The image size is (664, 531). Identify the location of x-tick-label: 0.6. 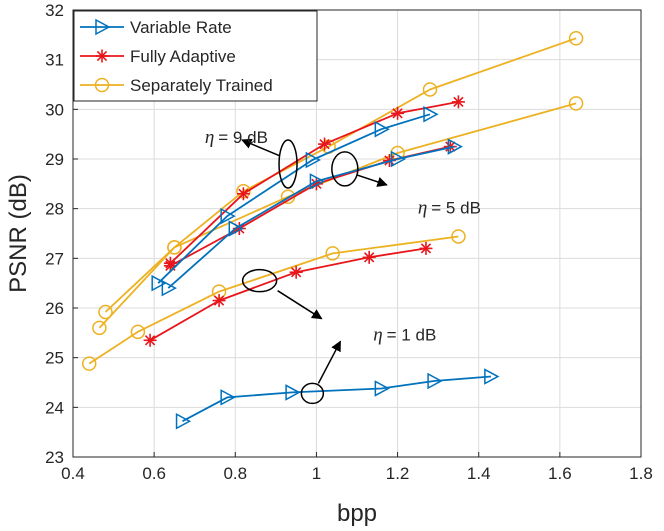
(154, 473).